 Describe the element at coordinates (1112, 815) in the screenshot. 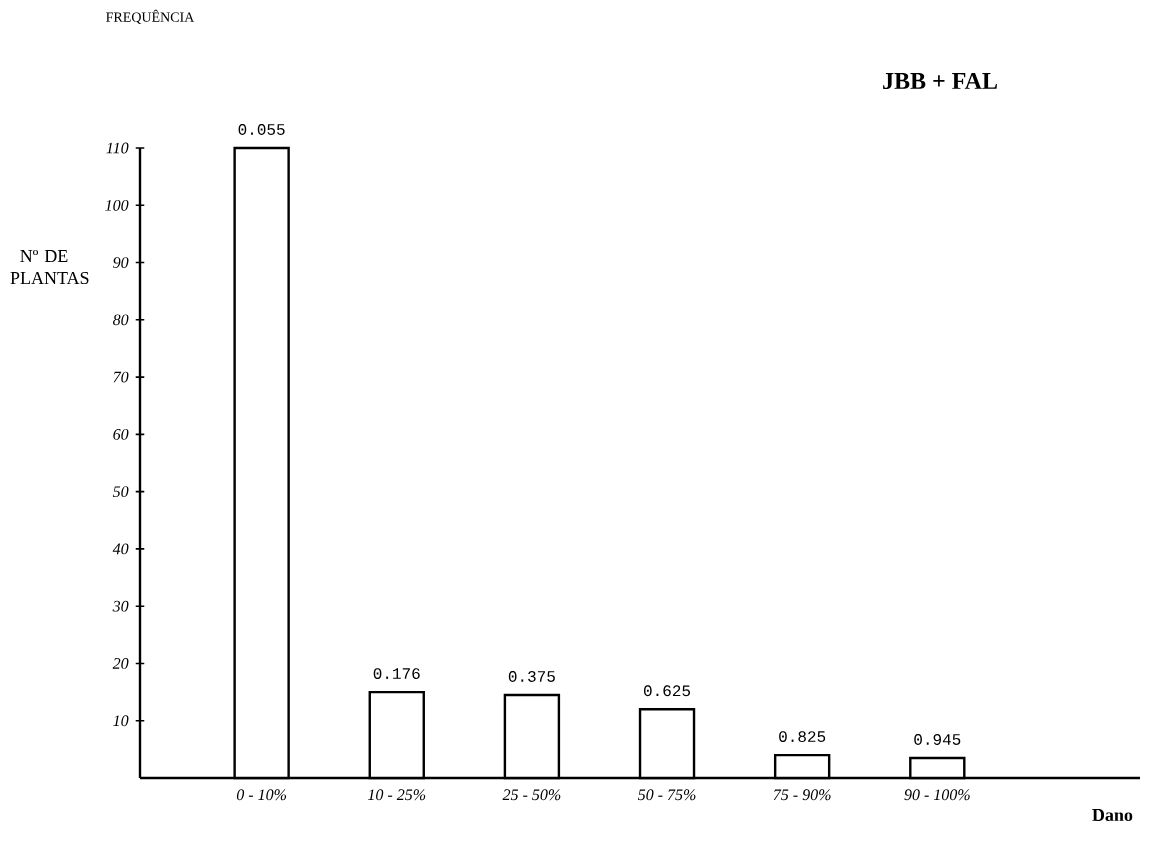

I see `x-axis-title: Dano` at that location.